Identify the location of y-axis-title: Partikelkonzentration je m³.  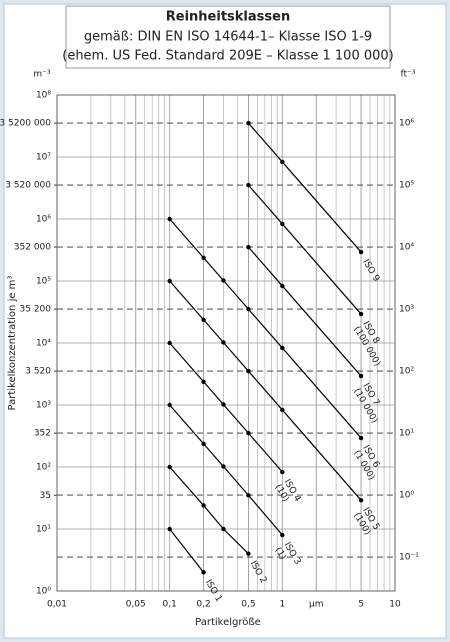
(12, 343).